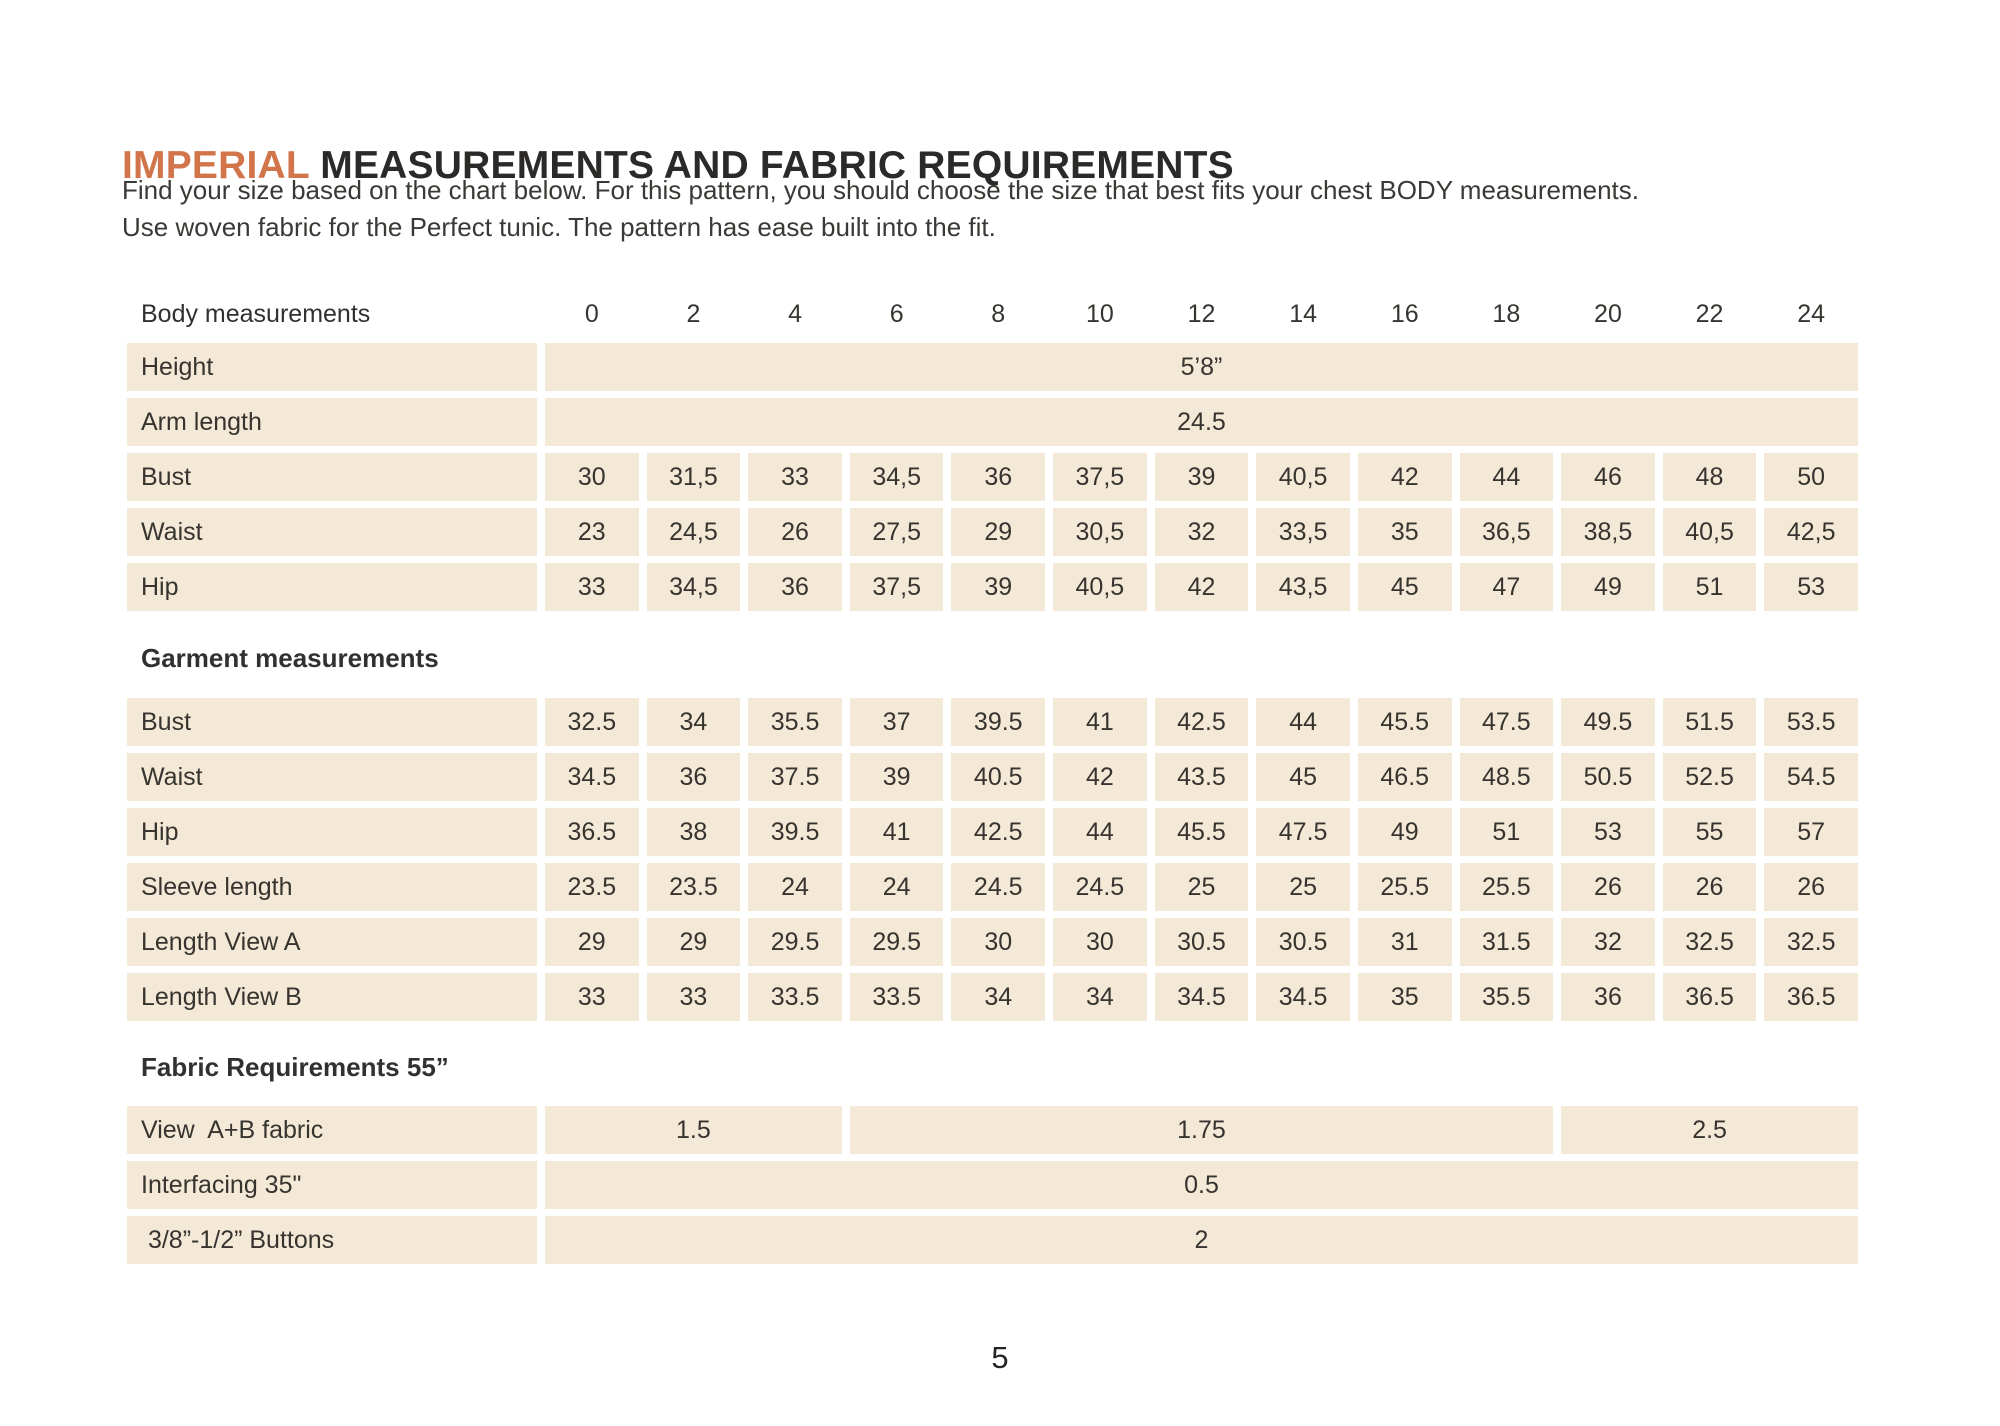 The width and height of the screenshot is (2000, 1426). What do you see at coordinates (1303, 722) in the screenshot?
I see `size-value-cell: 44` at bounding box center [1303, 722].